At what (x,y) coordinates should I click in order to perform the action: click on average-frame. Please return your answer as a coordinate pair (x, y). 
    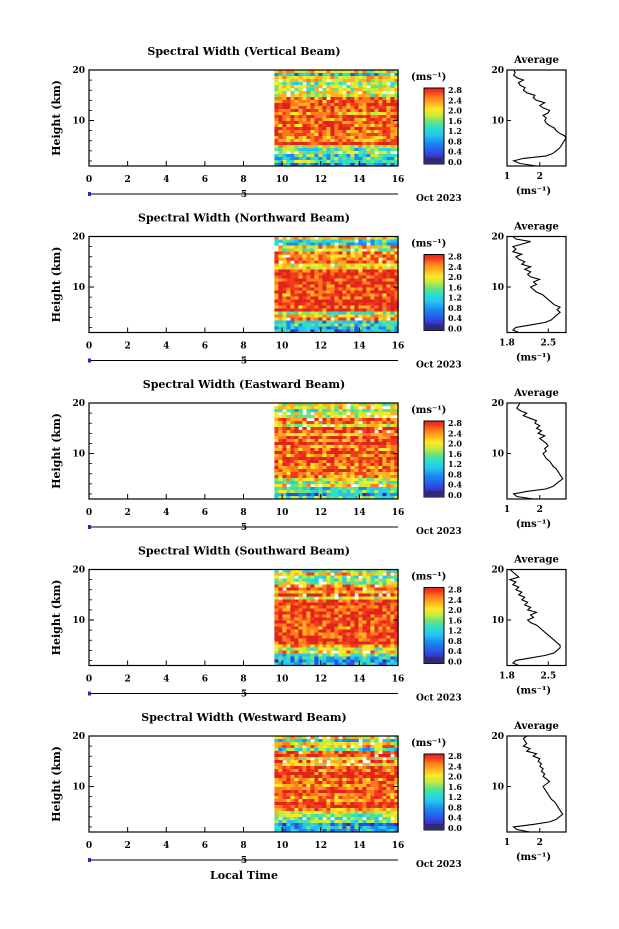
    Looking at the image, I should click on (536, 284).